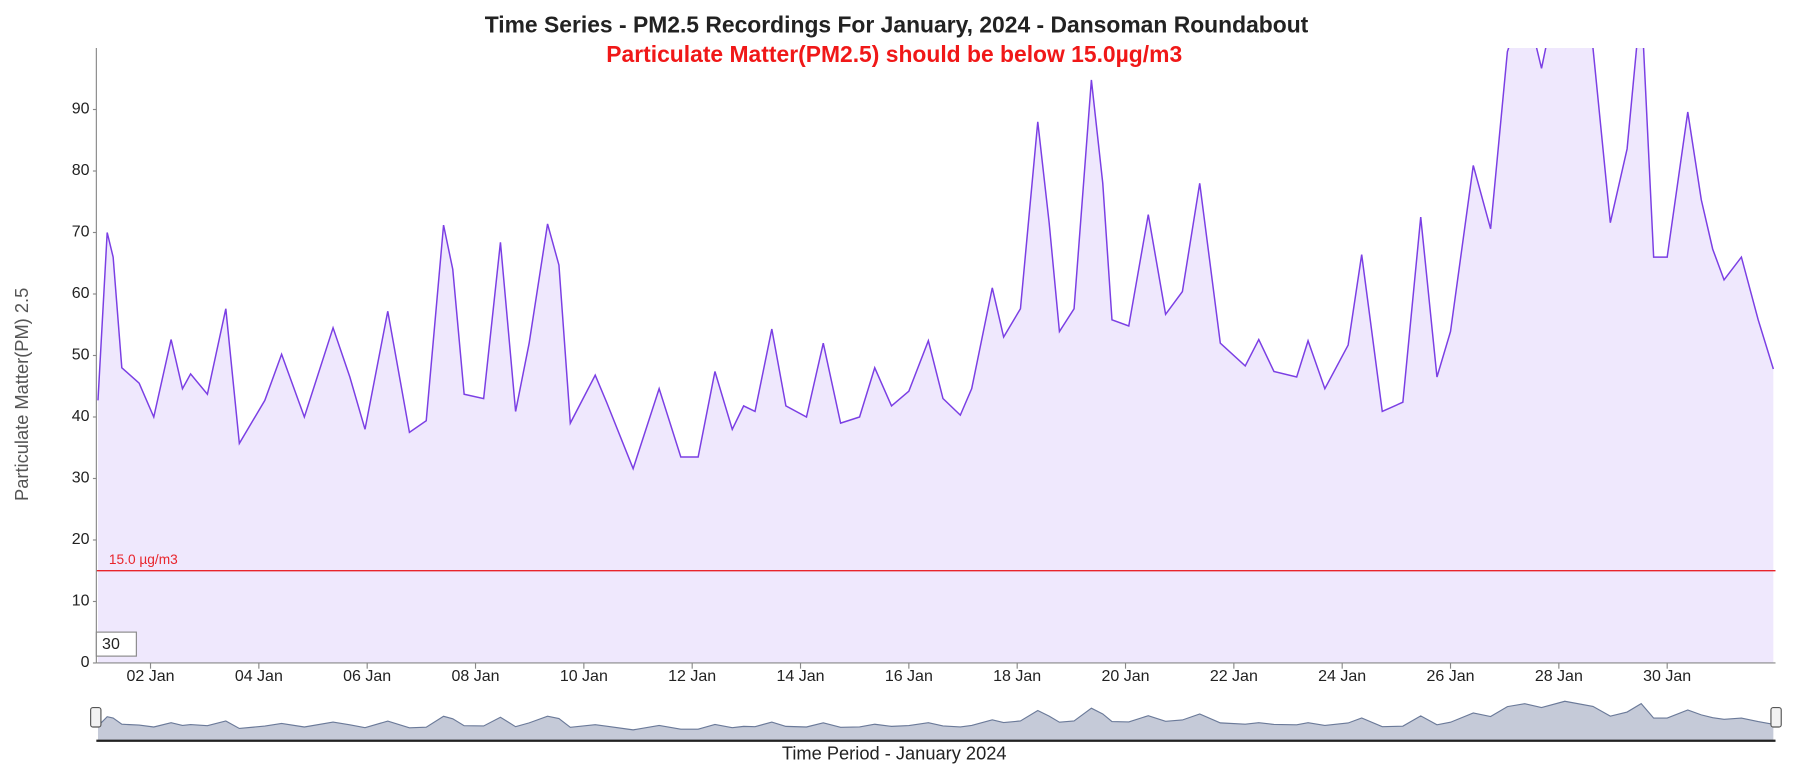  I want to click on x-tick-label: 06 Jan, so click(367, 676).